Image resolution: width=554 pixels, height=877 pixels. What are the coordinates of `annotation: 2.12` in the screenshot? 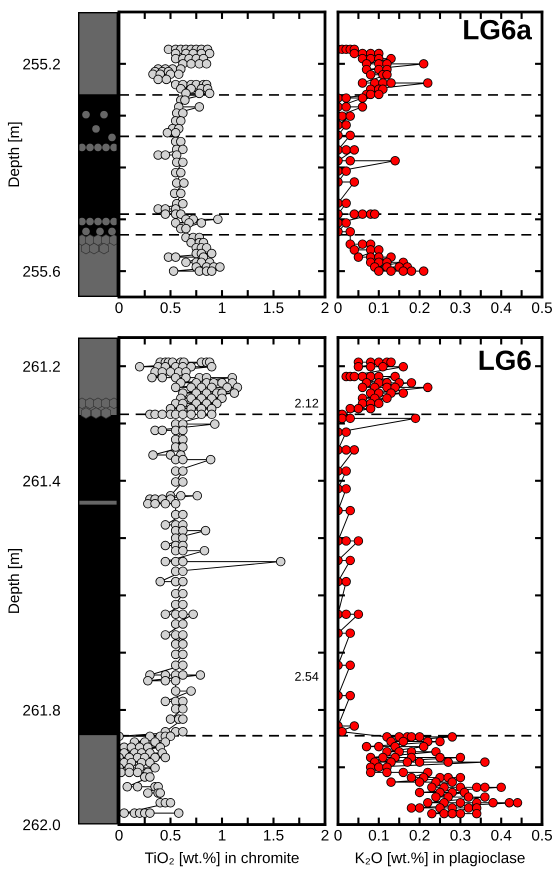 It's located at (306, 403).